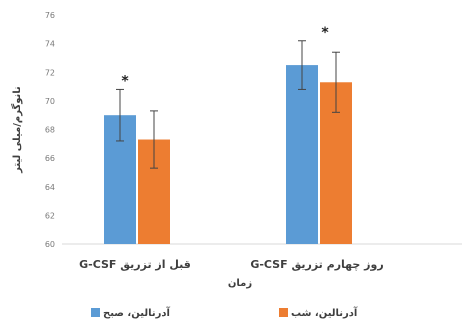  I want to click on y-tick-label: 64, so click(50, 187).